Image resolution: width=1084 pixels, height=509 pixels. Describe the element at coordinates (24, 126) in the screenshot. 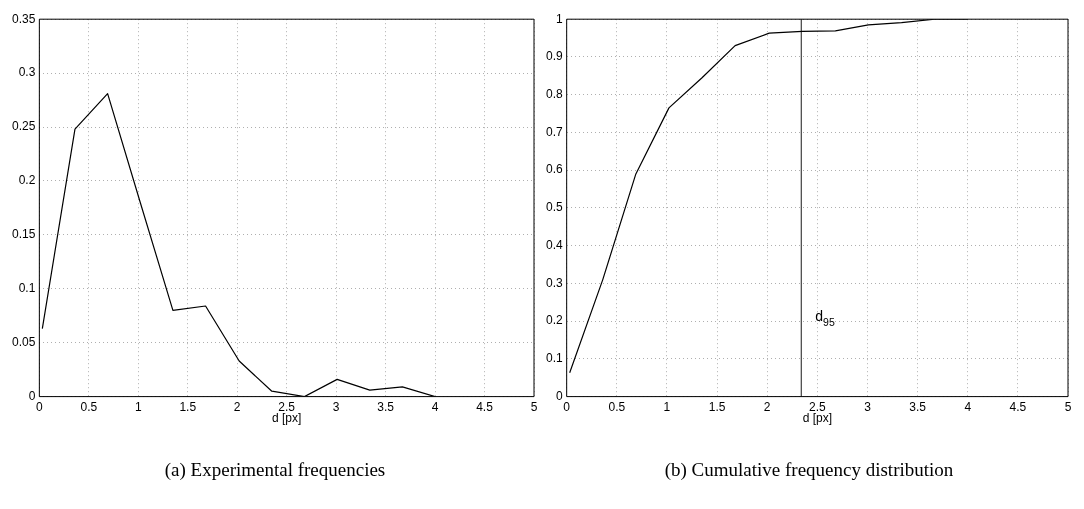

I see `y-tick-label: 0.25` at that location.